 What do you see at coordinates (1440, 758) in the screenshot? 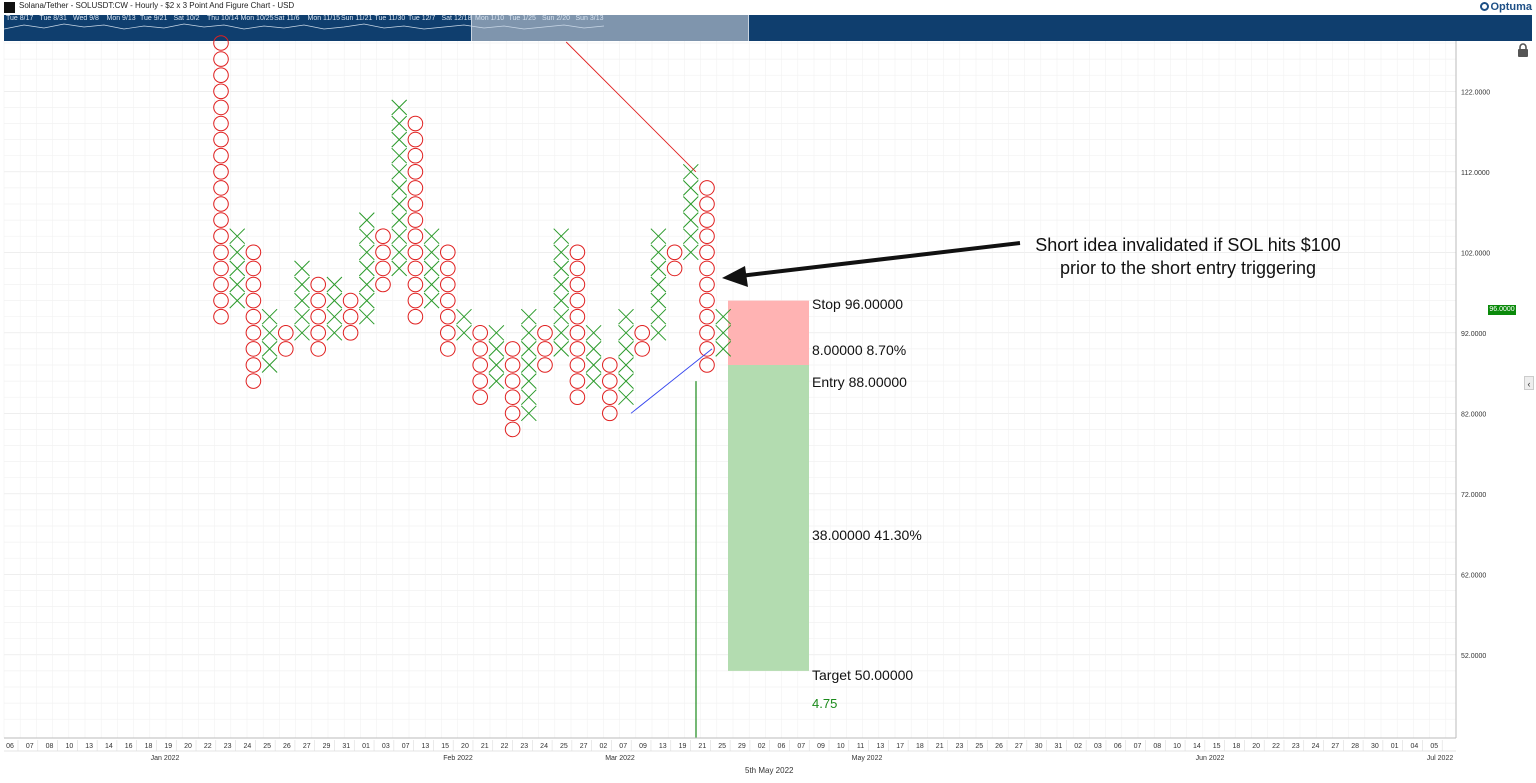
I see `month-label: Jul 2022` at bounding box center [1440, 758].